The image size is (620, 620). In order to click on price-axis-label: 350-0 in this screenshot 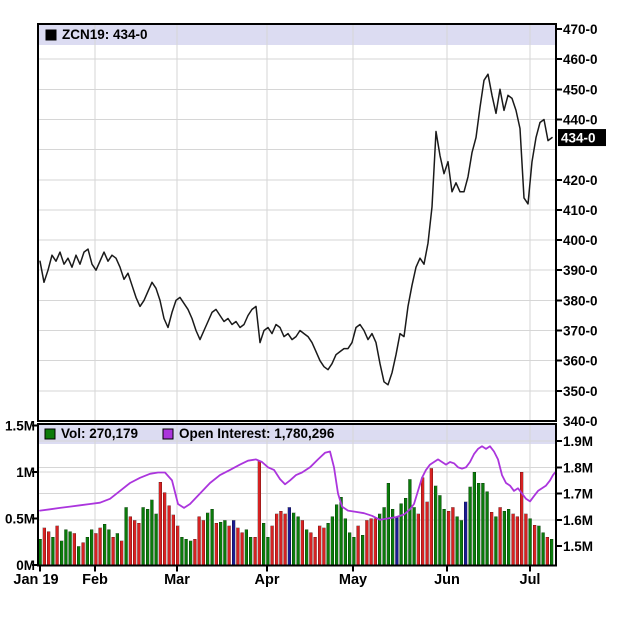, I will do `click(580, 391)`.